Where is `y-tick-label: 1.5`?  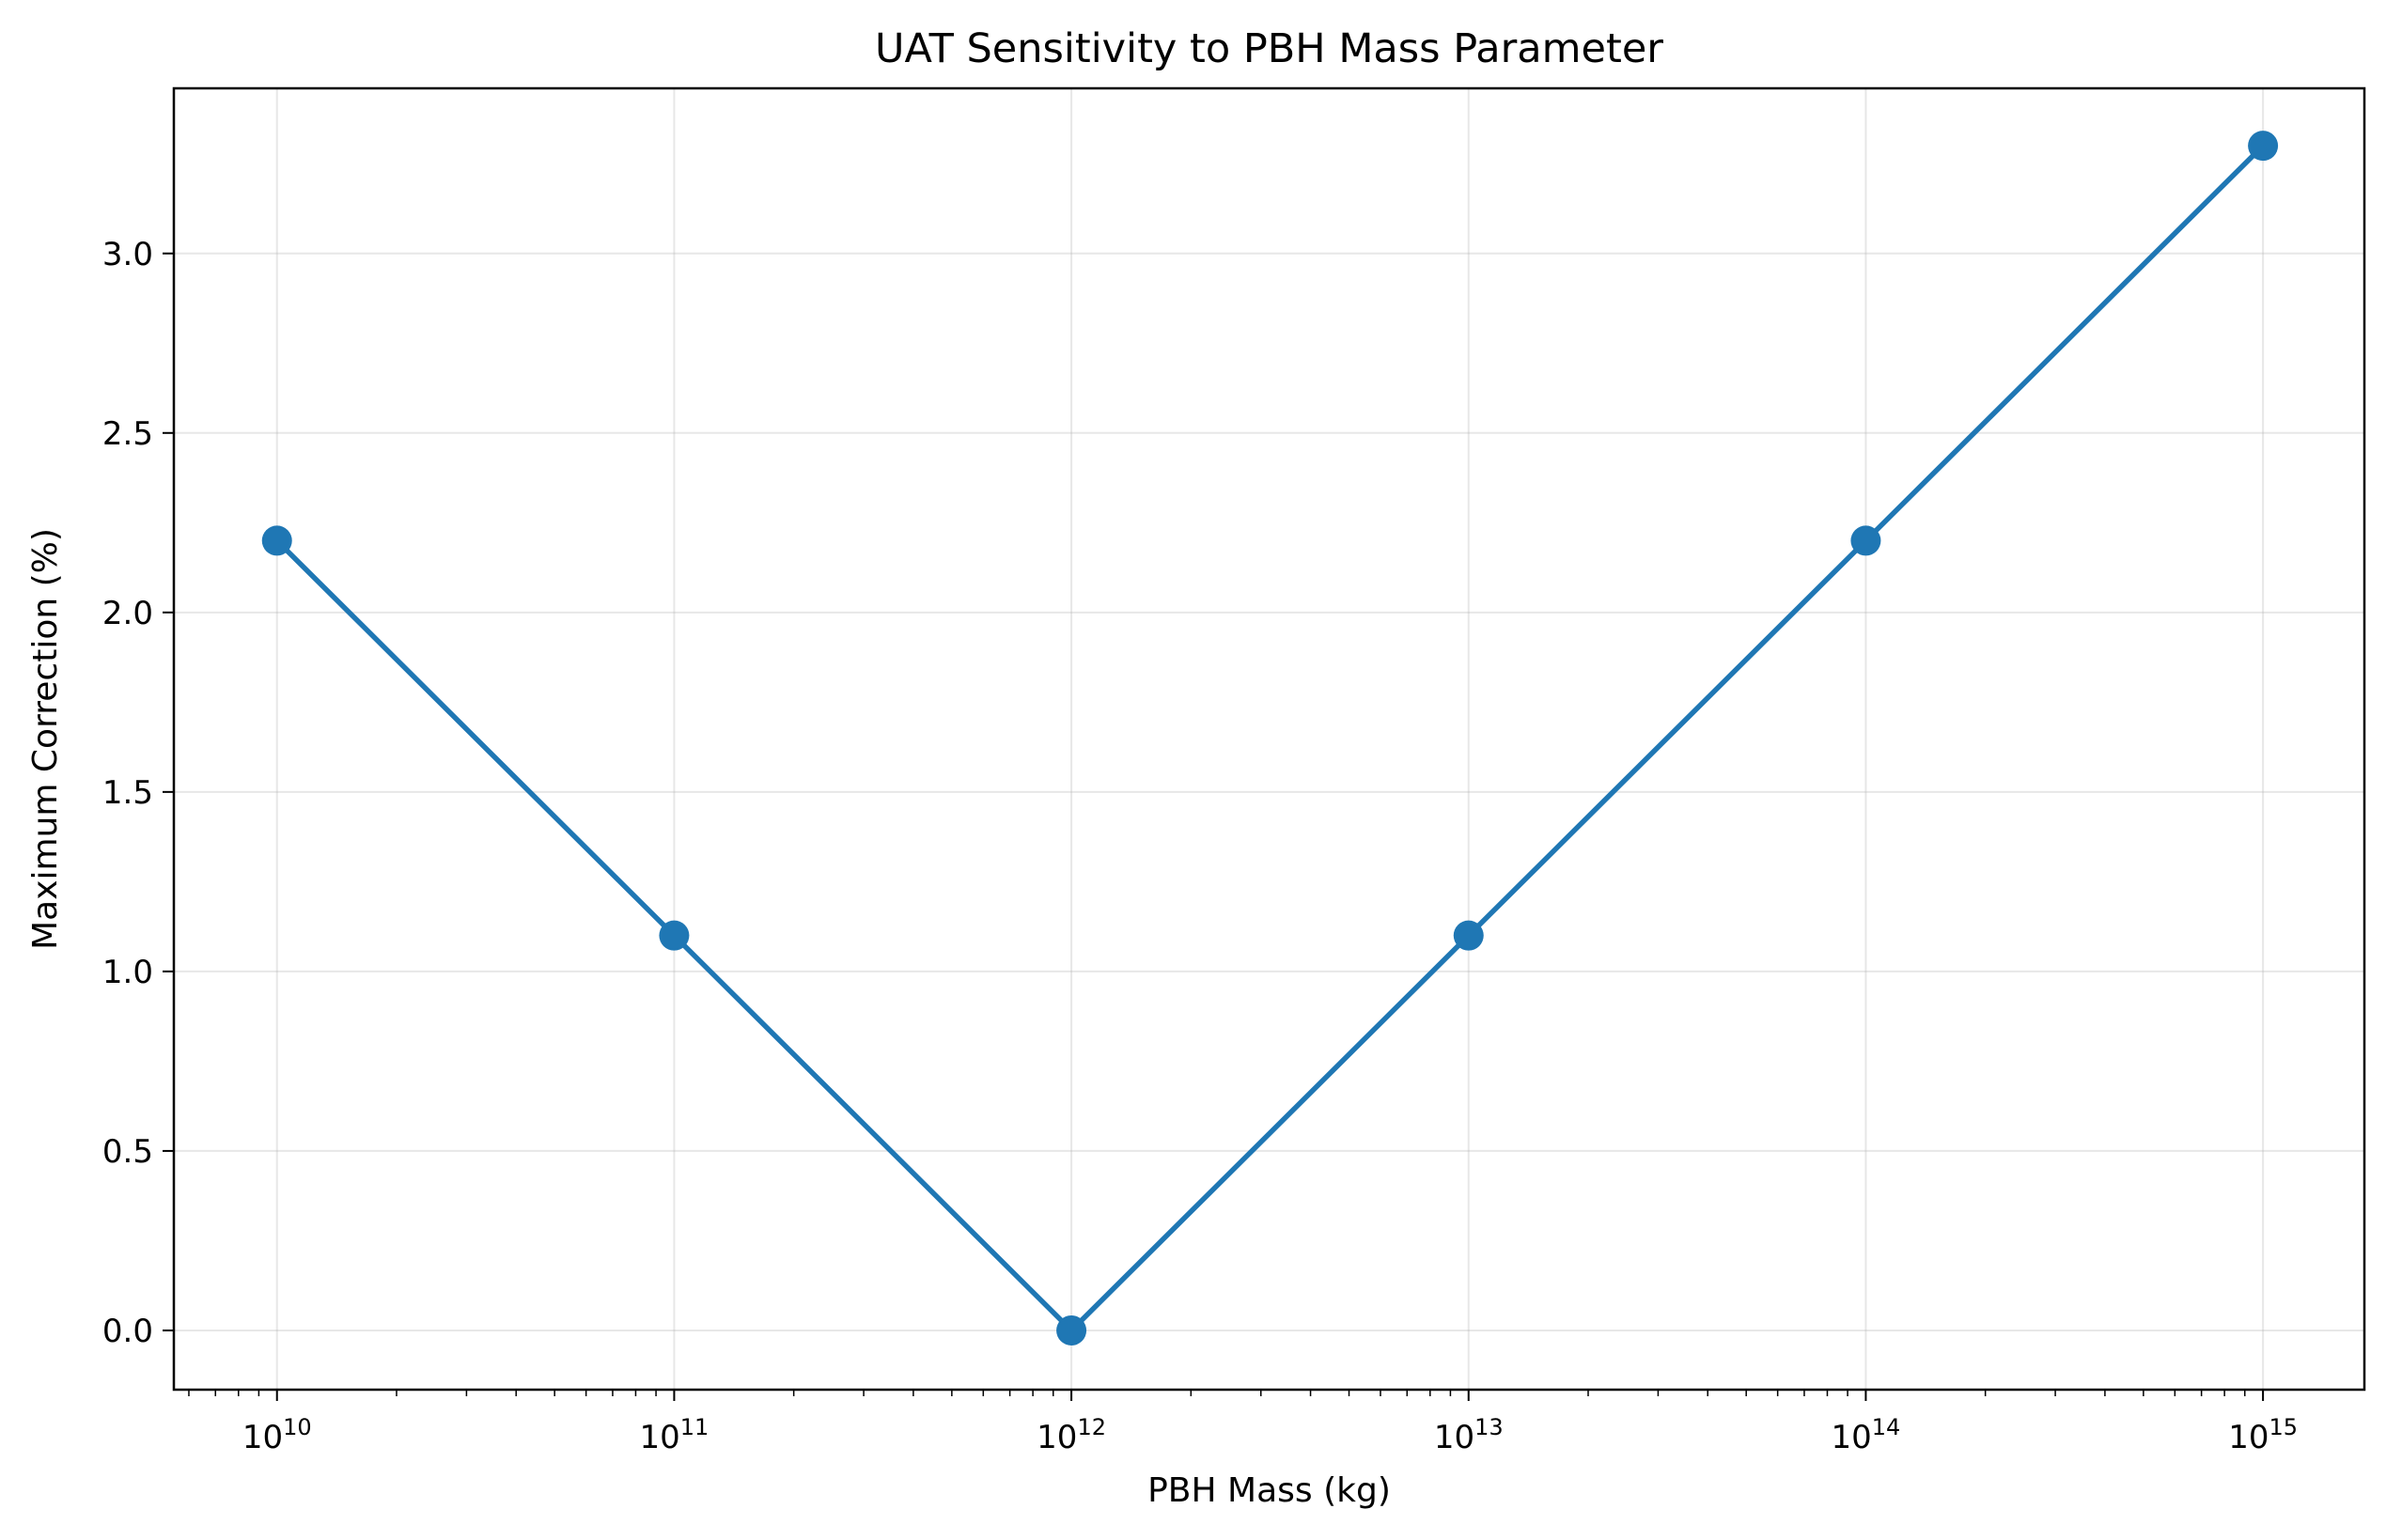
y-tick-label: 1.5 is located at coordinates (127, 793).